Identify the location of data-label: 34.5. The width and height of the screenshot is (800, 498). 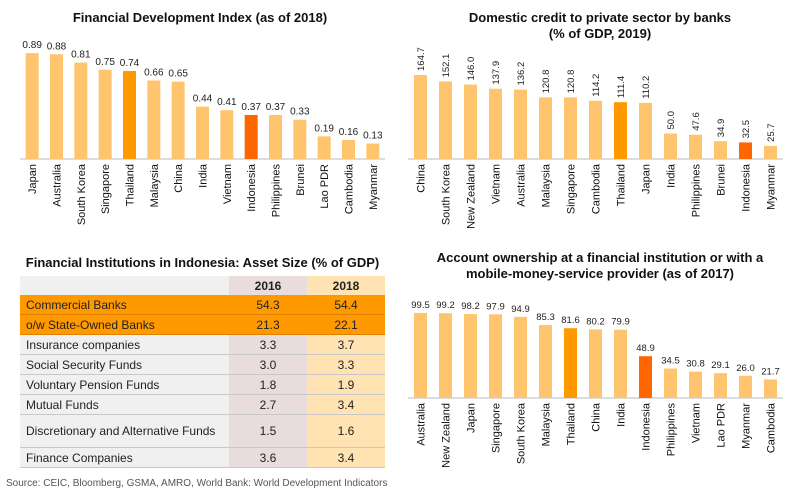
(670, 361).